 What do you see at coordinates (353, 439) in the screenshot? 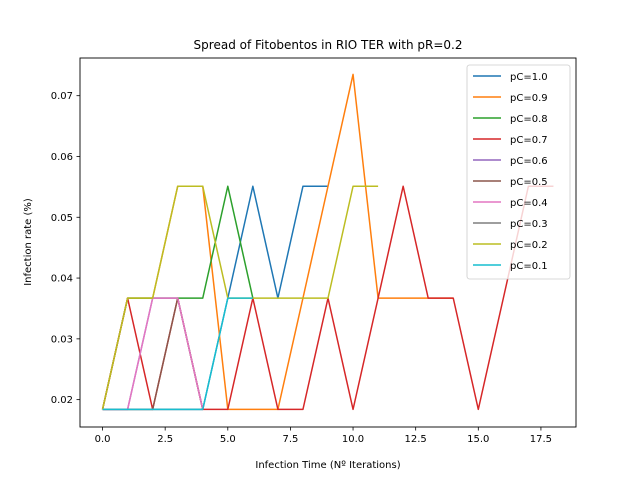
I see `x-tick-label: 10.0` at bounding box center [353, 439].